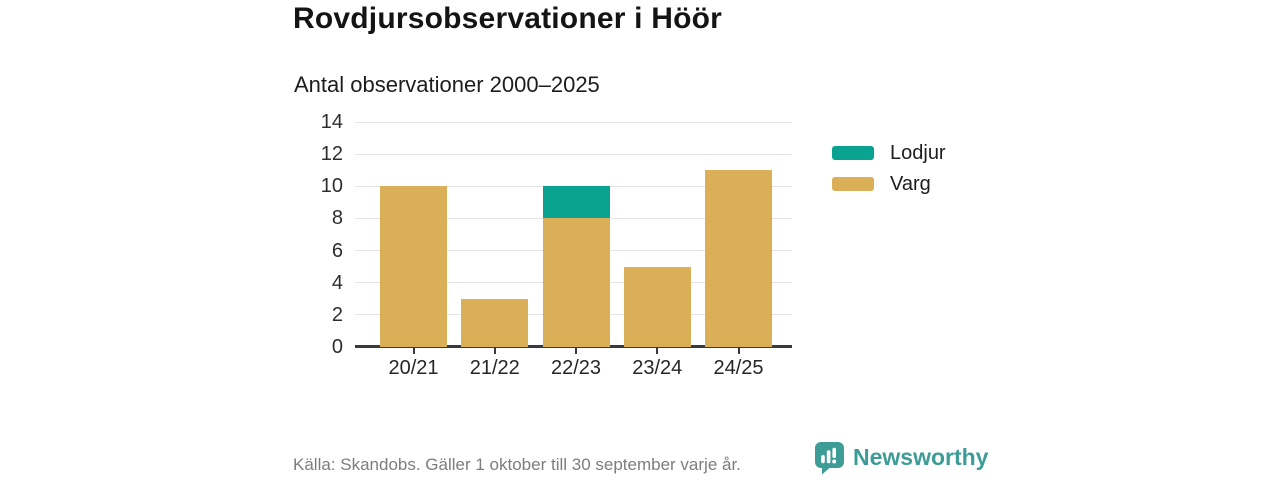  I want to click on y-tick-label: 14, so click(331, 122).